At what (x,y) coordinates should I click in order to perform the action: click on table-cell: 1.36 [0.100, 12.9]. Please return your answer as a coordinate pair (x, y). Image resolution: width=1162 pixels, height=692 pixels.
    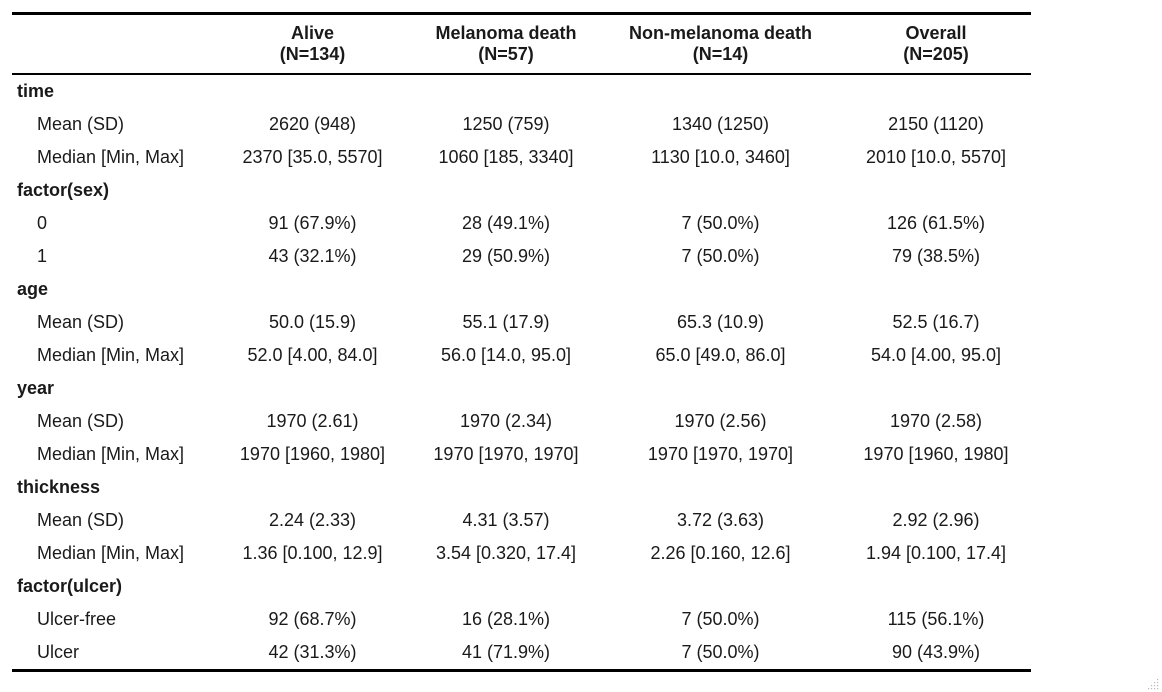
    Looking at the image, I should click on (312, 553).